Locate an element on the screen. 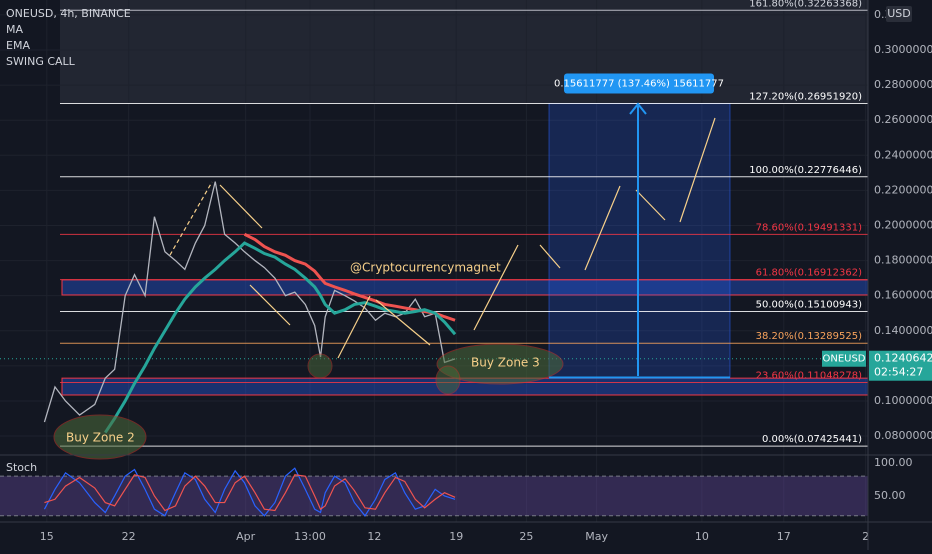 The width and height of the screenshot is (932, 554). x-tick-label: 15 is located at coordinates (47, 536).